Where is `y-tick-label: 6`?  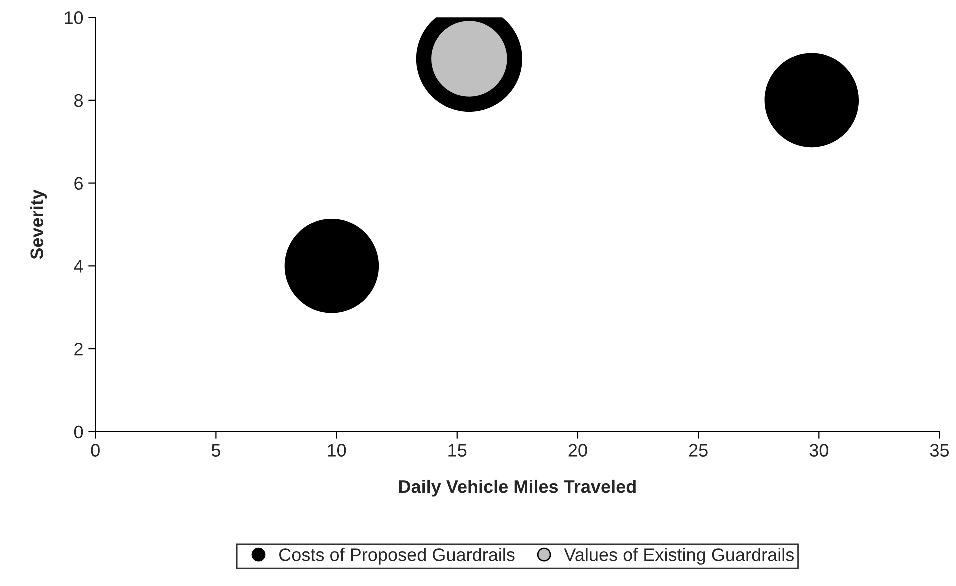 y-tick-label: 6 is located at coordinates (78, 183).